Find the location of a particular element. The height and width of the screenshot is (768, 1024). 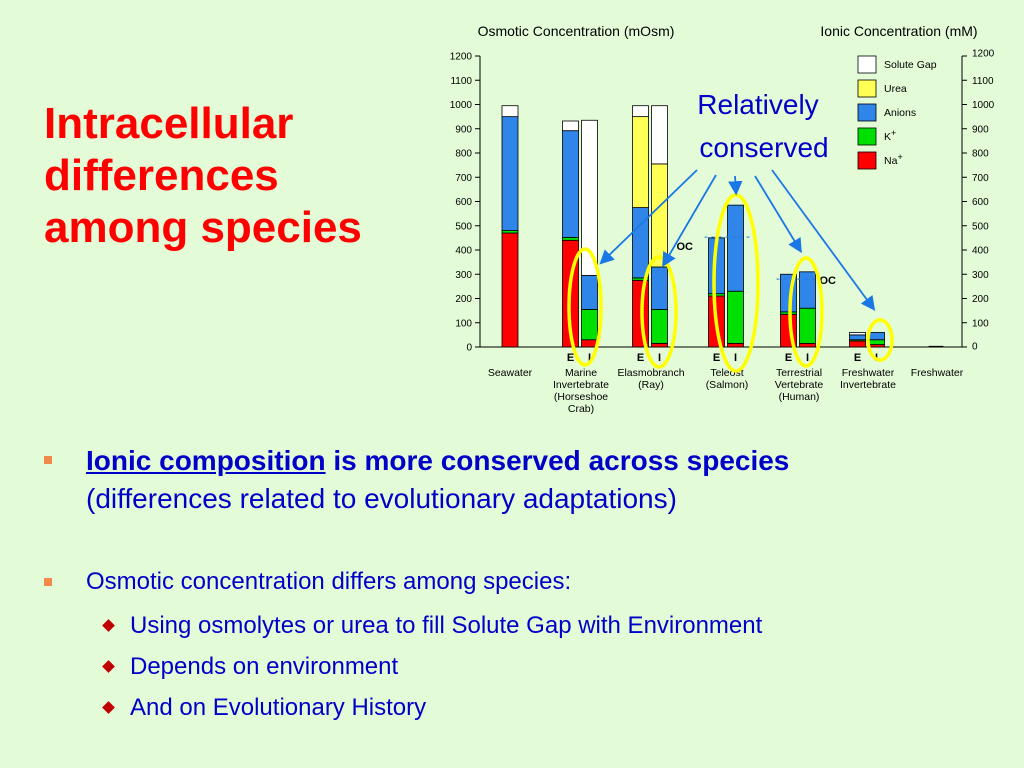

annotation-text: Relatively is located at coordinates (757, 104).